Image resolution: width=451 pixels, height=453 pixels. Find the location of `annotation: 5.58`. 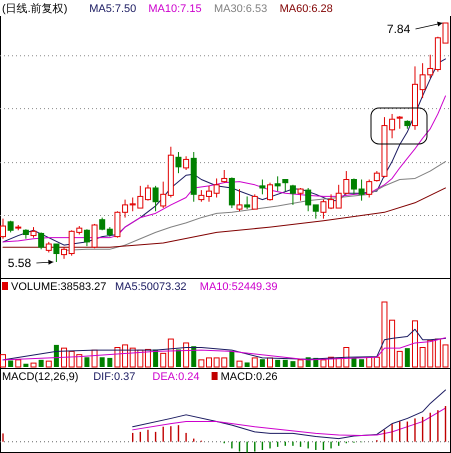

annotation: 5.58 is located at coordinates (20, 263).